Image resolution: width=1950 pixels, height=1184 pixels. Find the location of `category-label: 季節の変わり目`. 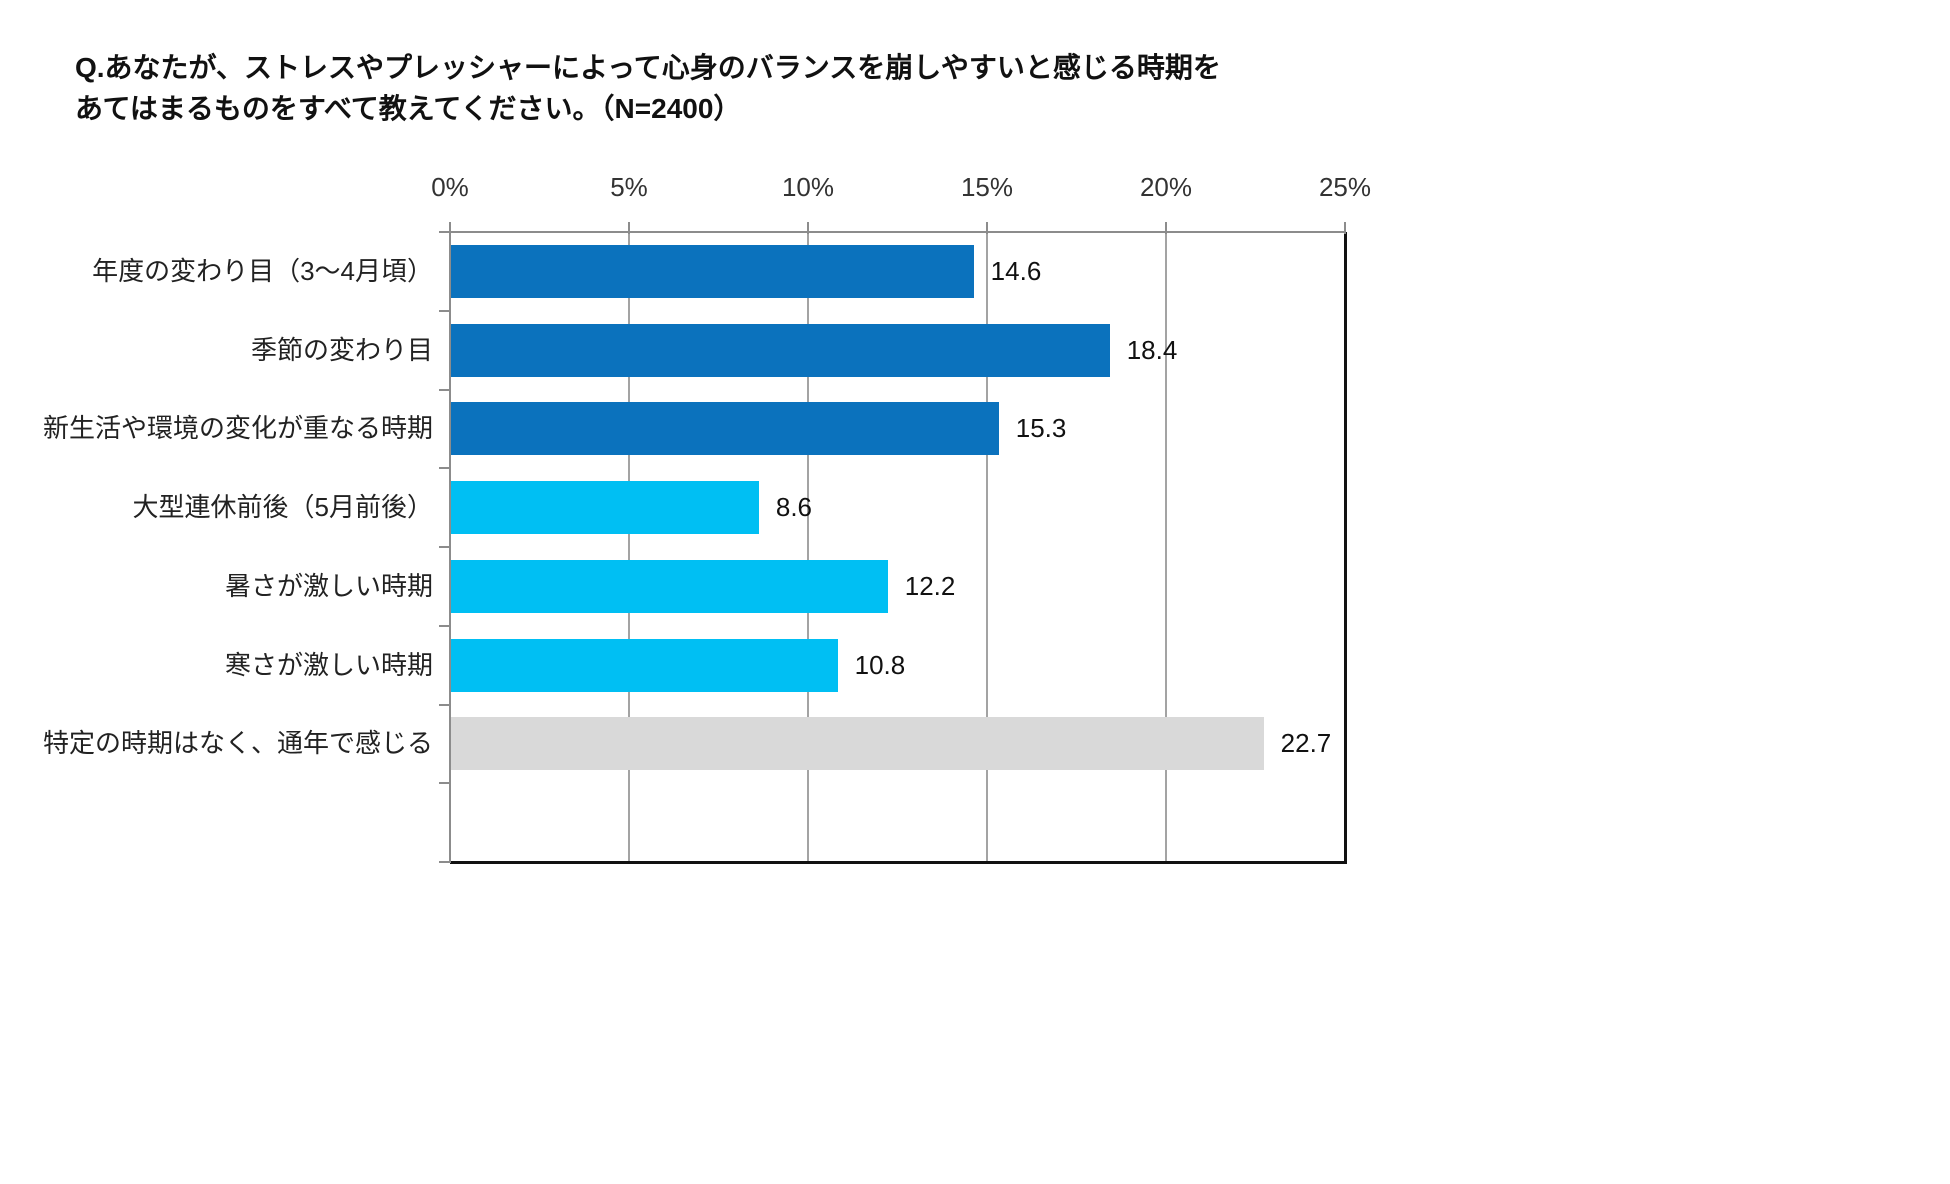

category-label: 季節の変わり目 is located at coordinates (341, 349).